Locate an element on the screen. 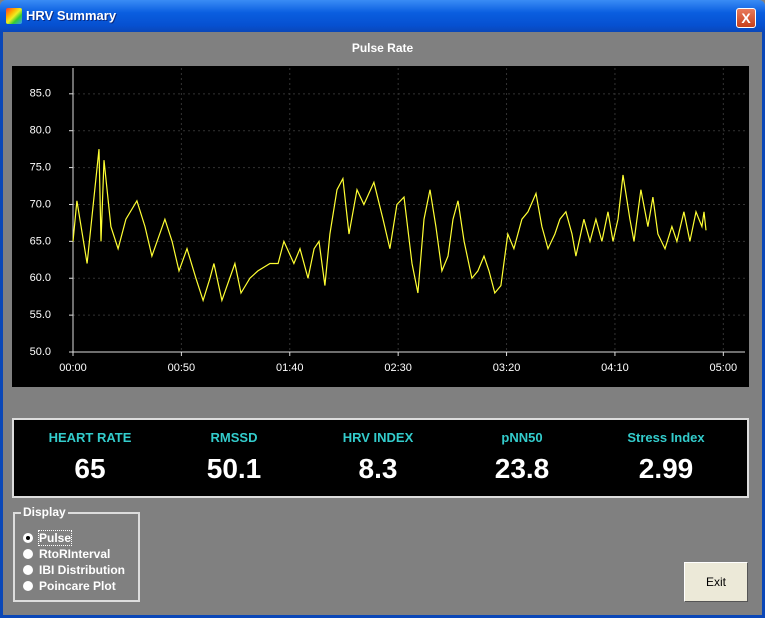  x-tick-label: 00:50 is located at coordinates (182, 368).